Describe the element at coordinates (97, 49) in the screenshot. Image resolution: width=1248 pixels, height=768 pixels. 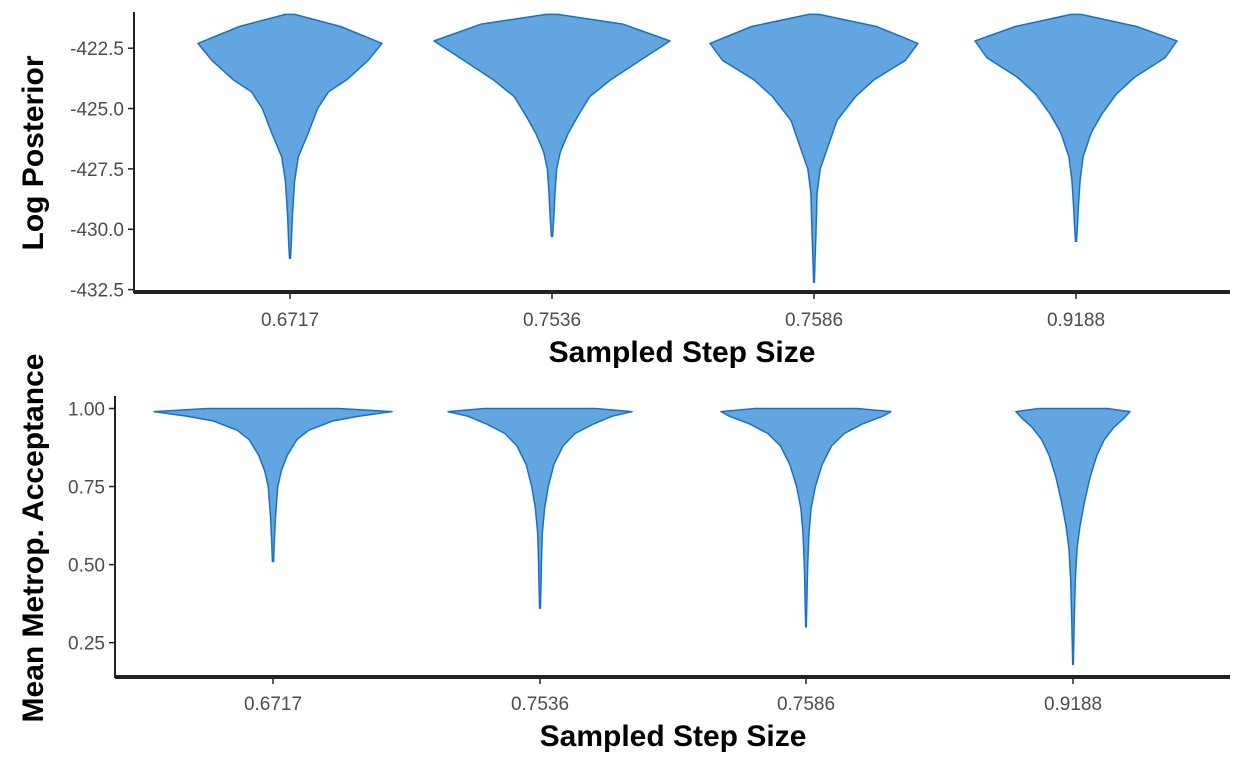
I see `log-posterior-y-tick-label: -422.5` at that location.